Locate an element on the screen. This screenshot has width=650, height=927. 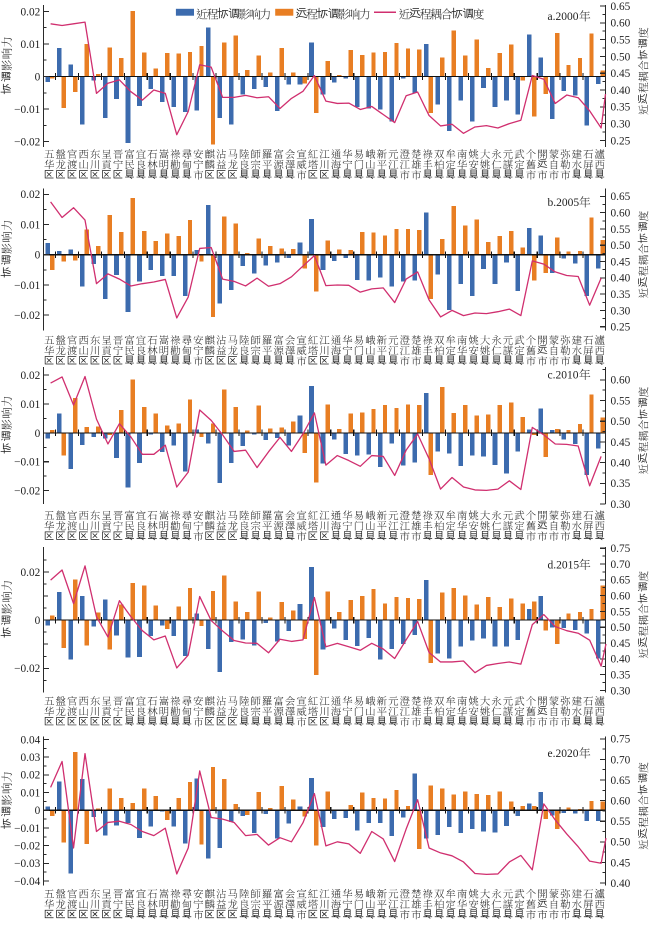
svg-text: −0.04 is located at coordinates (27, 882).